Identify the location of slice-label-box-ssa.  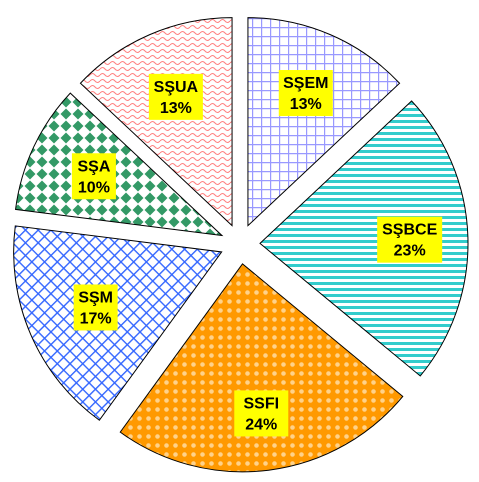
(93, 176).